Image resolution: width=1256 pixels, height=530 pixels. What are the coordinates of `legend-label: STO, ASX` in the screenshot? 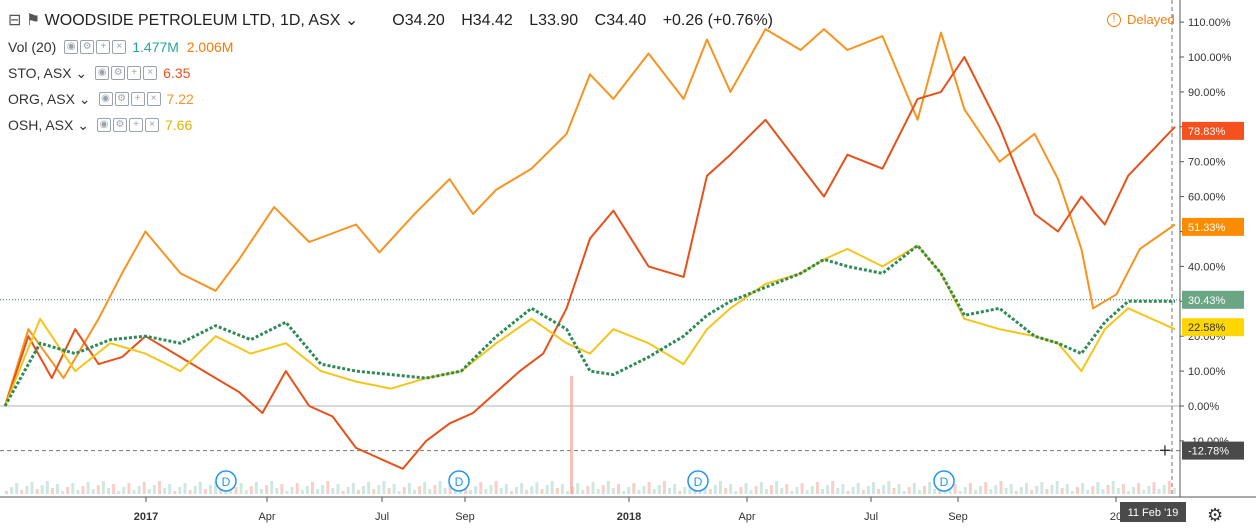 It's located at (40, 73).